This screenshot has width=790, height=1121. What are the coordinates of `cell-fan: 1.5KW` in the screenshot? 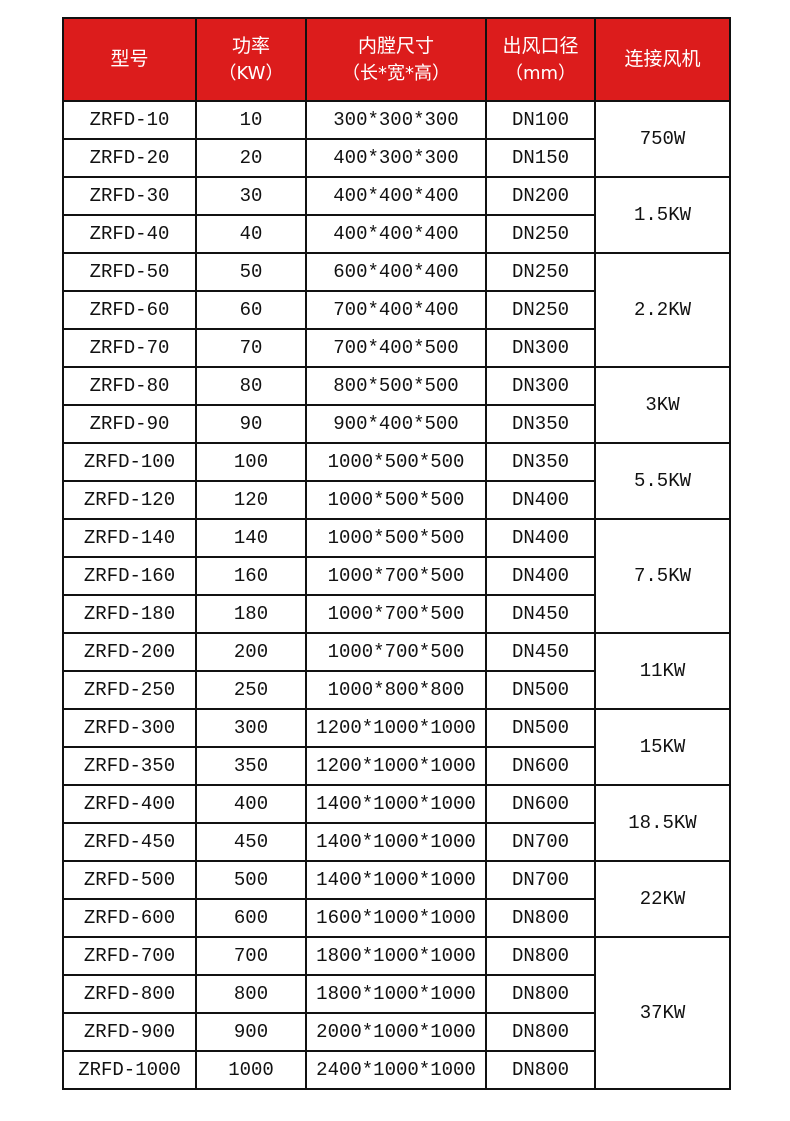 It's located at (662, 215).